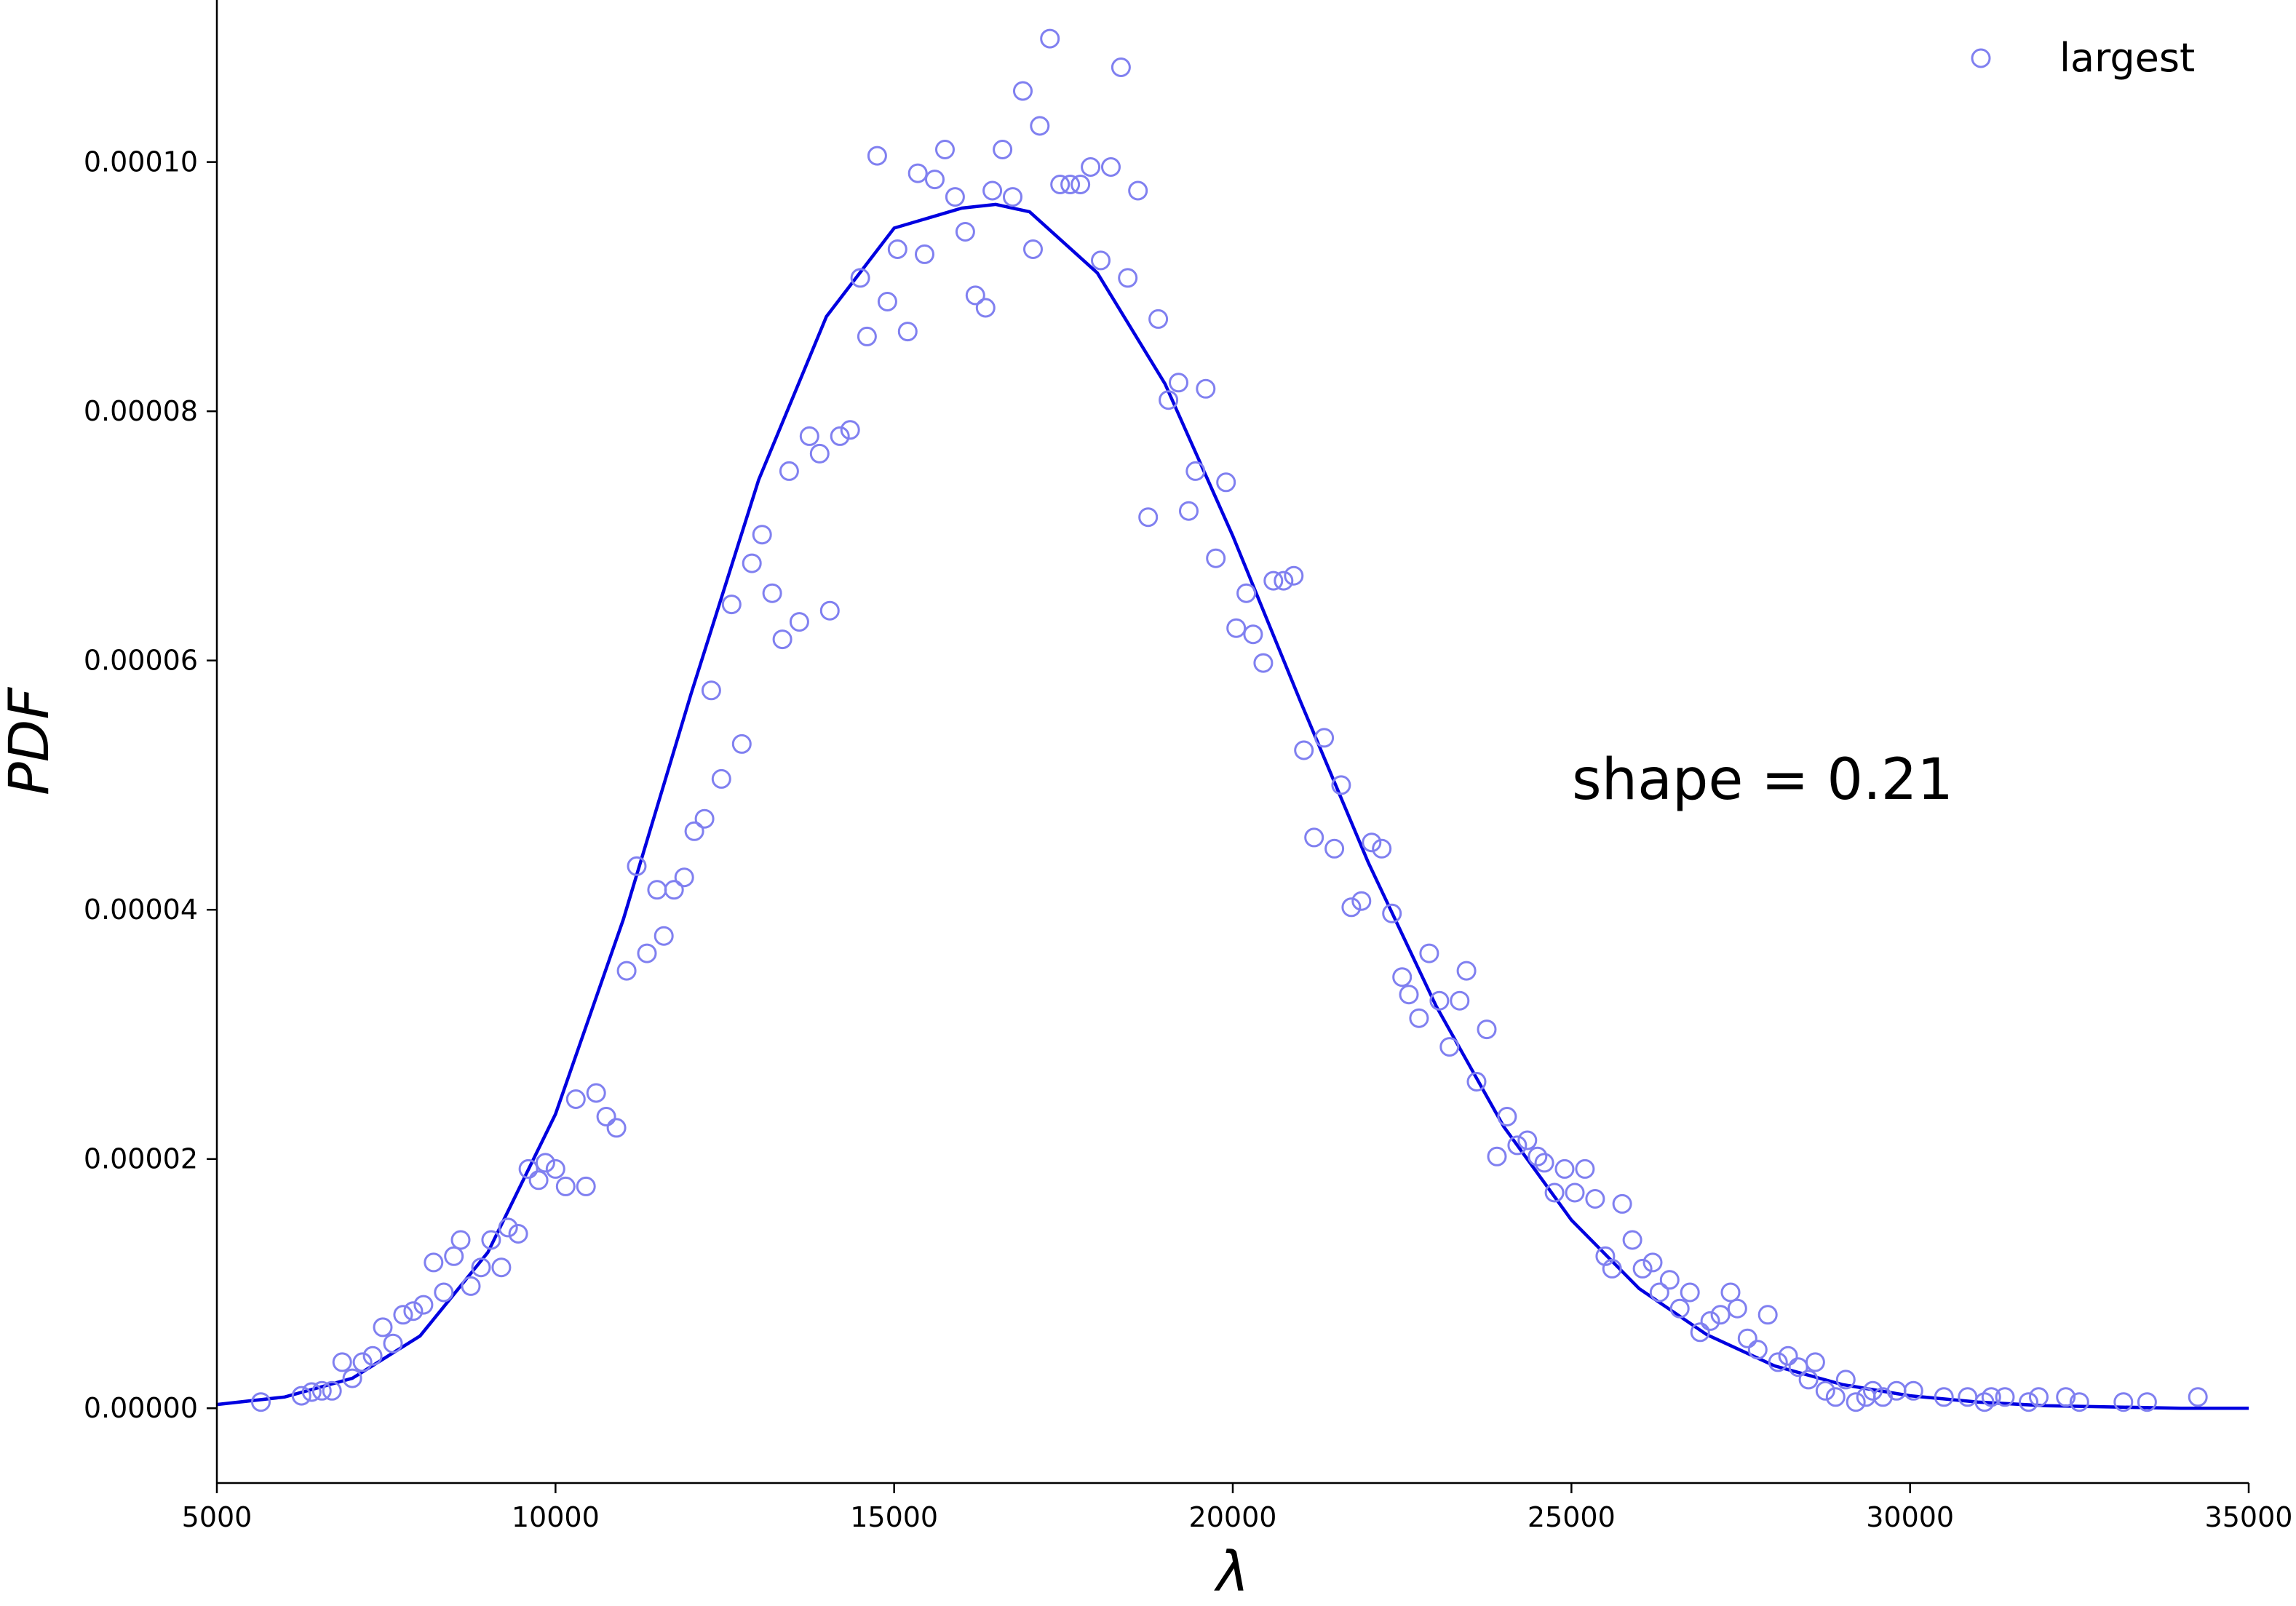 The image size is (2296, 1606). What do you see at coordinates (1910, 1517) in the screenshot?
I see `x-tick-label: 30000` at bounding box center [1910, 1517].